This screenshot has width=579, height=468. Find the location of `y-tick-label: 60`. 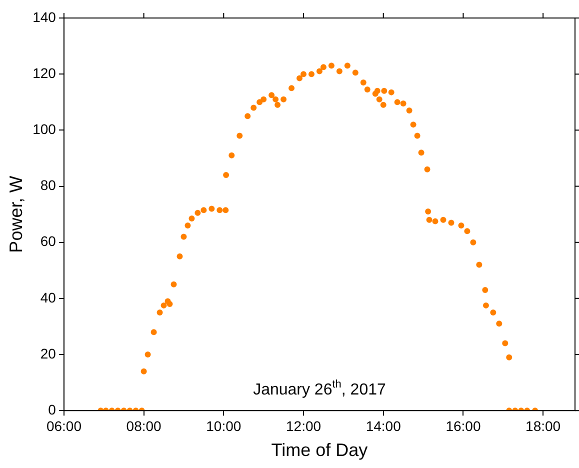

y-tick-label: 60 is located at coordinates (48, 241).